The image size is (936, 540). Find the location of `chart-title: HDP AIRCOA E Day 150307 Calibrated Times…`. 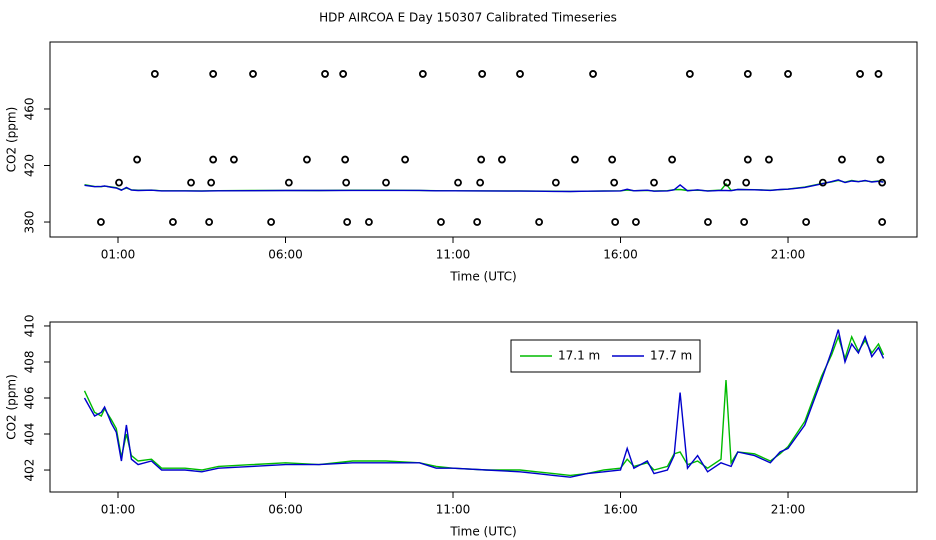

chart-title: HDP AIRCOA E Day 150307 Calibrated Times… is located at coordinates (468, 18).